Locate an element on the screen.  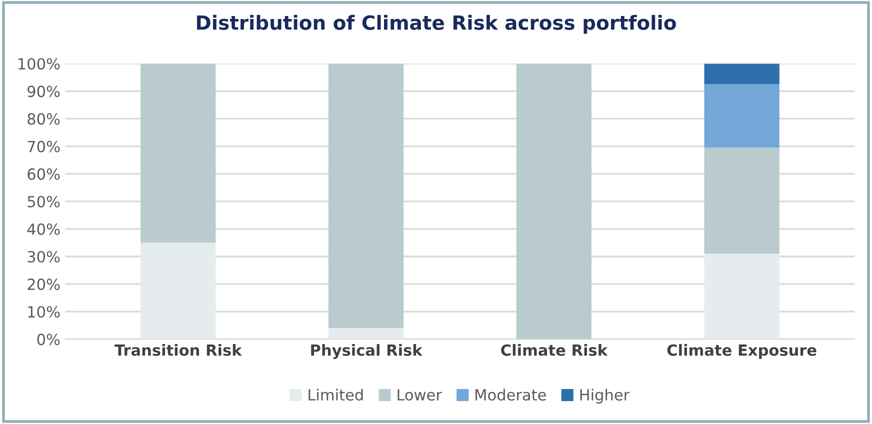
y-tick-label: 20% is located at coordinates (44, 284).